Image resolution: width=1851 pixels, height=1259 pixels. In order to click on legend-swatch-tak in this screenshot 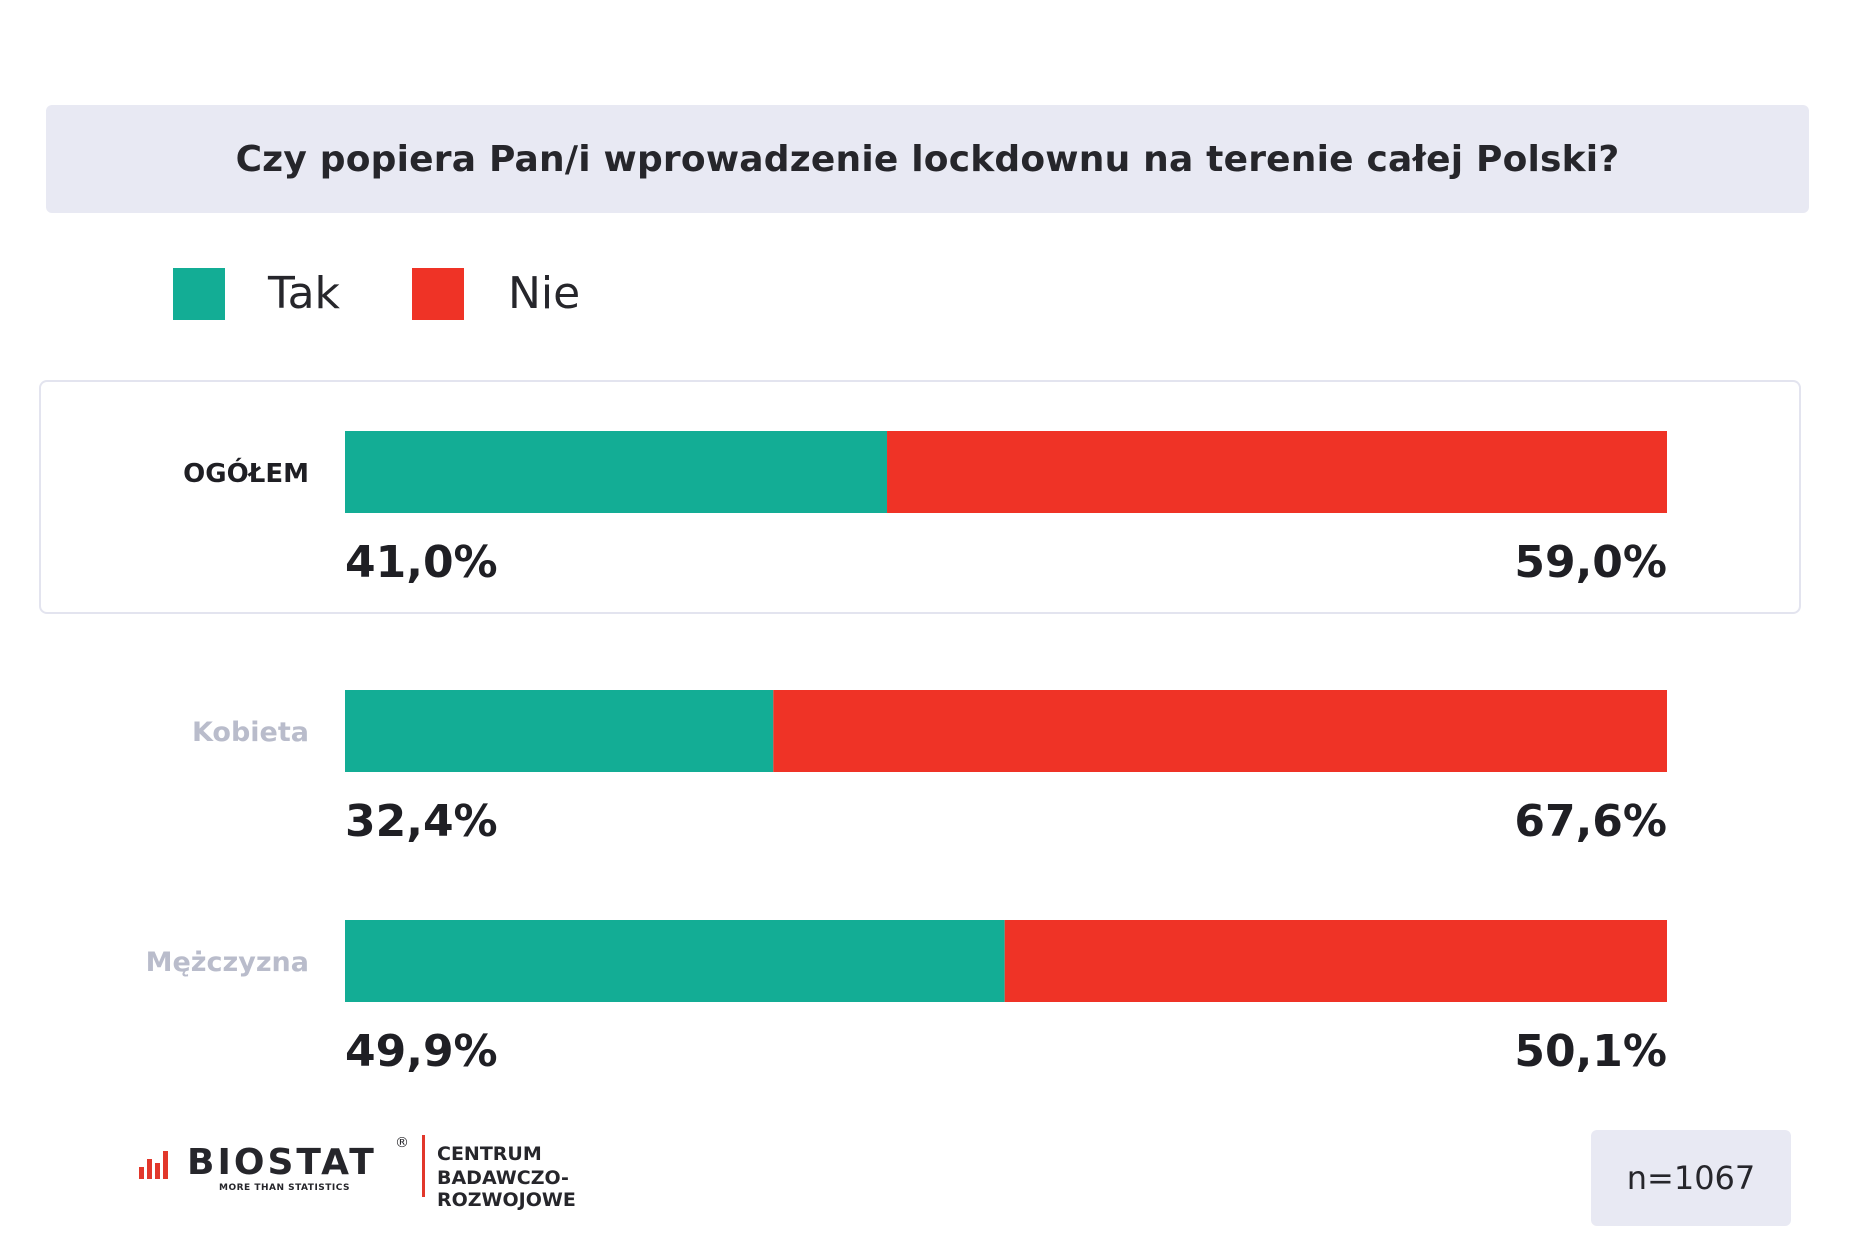, I will do `click(199, 294)`.